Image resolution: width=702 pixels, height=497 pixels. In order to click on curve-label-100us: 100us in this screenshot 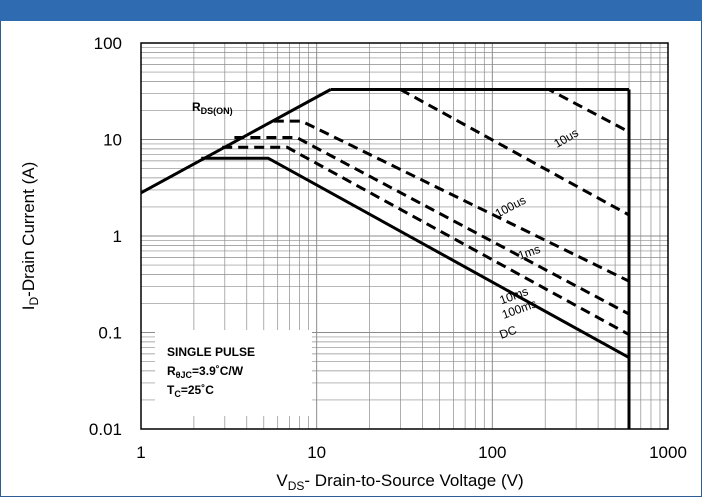, I will do `click(510, 207)`.